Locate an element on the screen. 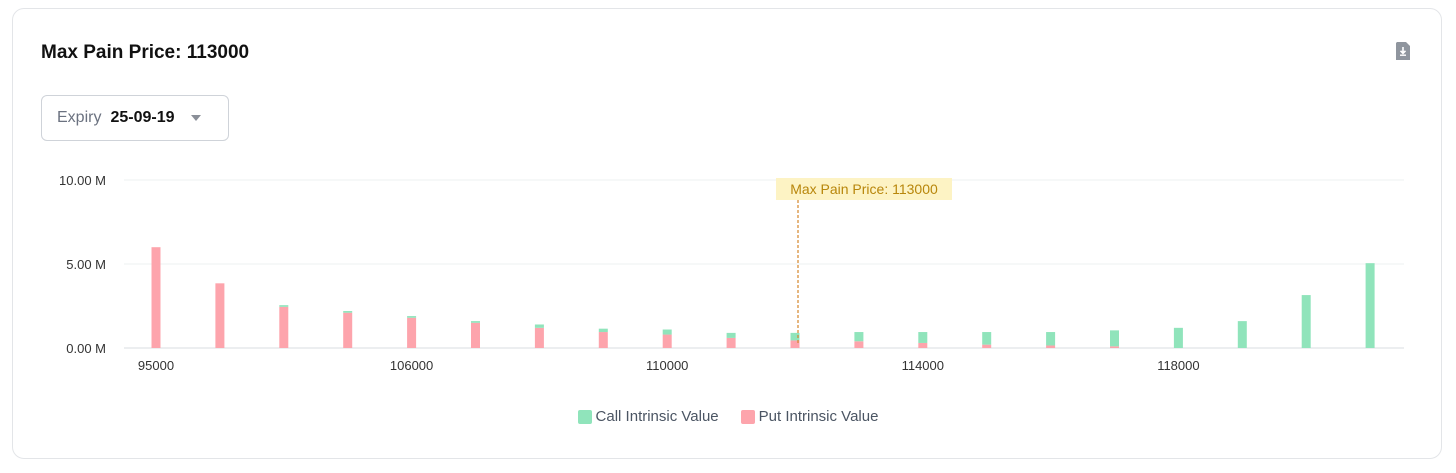 The image size is (1456, 473). max-pain-label: Max Pain Price: 113000 is located at coordinates (864, 189).